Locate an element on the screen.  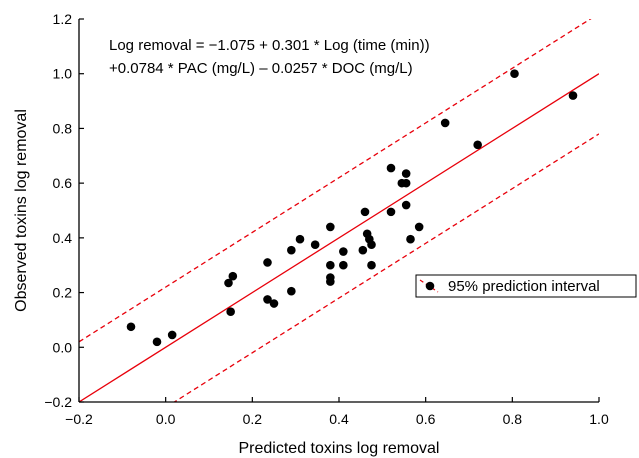
legend-label: 95% prediction interval is located at coordinates (524, 286).